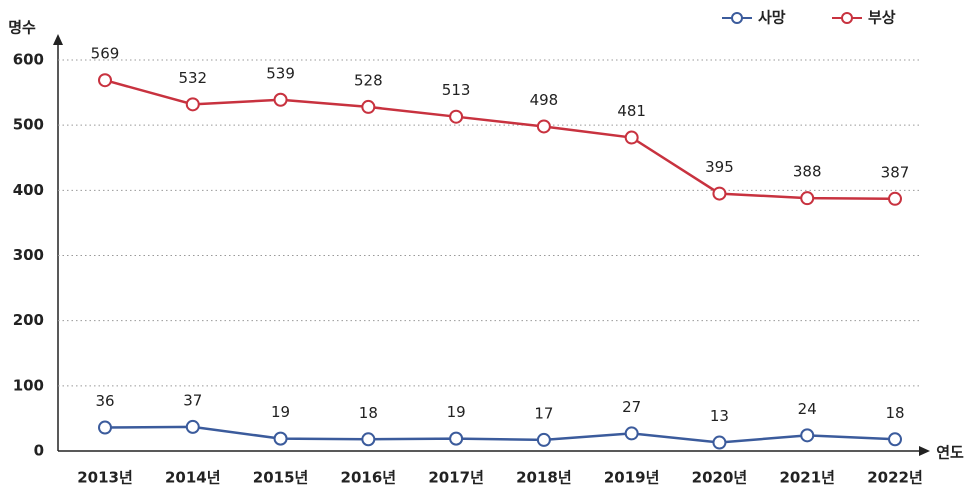  What do you see at coordinates (950, 453) in the screenshot?
I see `x-axis-label: 연도` at bounding box center [950, 453].